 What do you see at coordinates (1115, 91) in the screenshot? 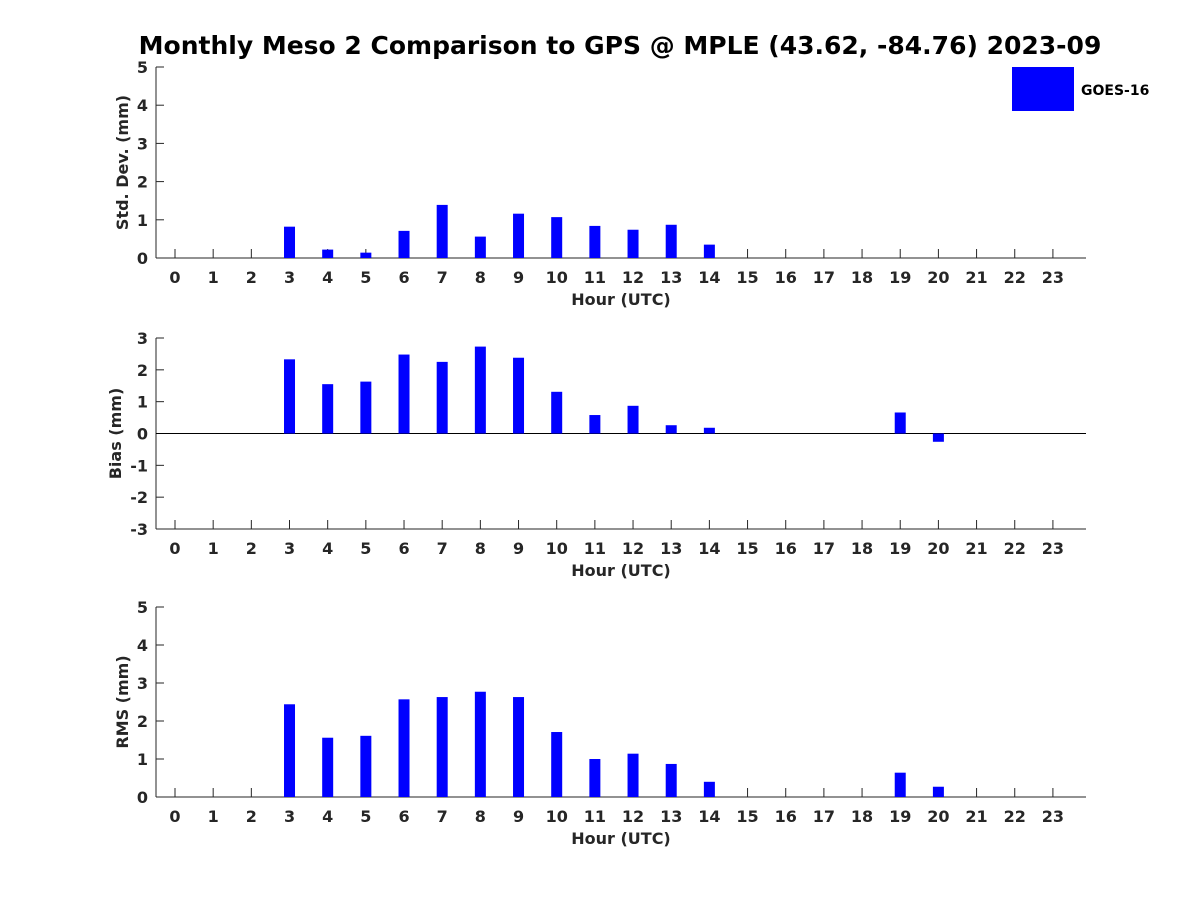
I see `legend-label: GOES-16` at bounding box center [1115, 91].